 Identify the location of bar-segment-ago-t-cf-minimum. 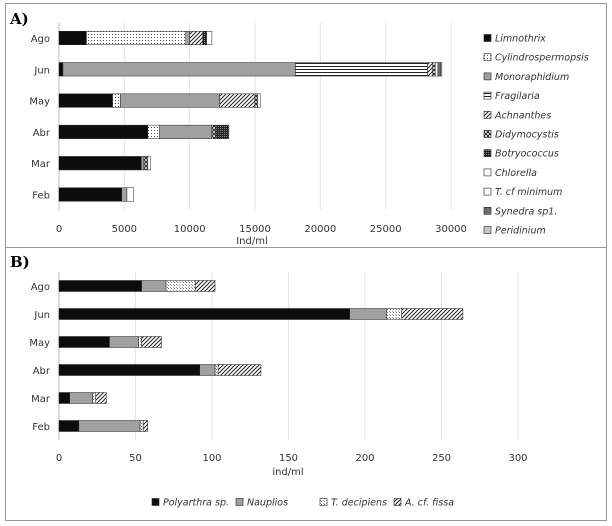
(209, 38).